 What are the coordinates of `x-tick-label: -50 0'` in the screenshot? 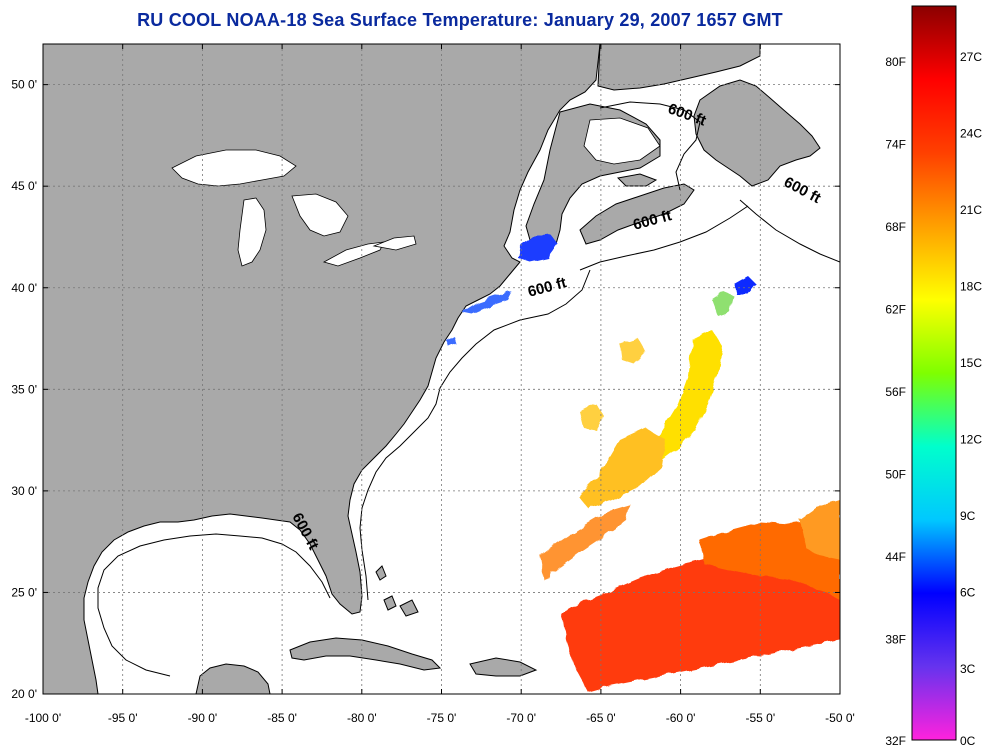 It's located at (840, 718).